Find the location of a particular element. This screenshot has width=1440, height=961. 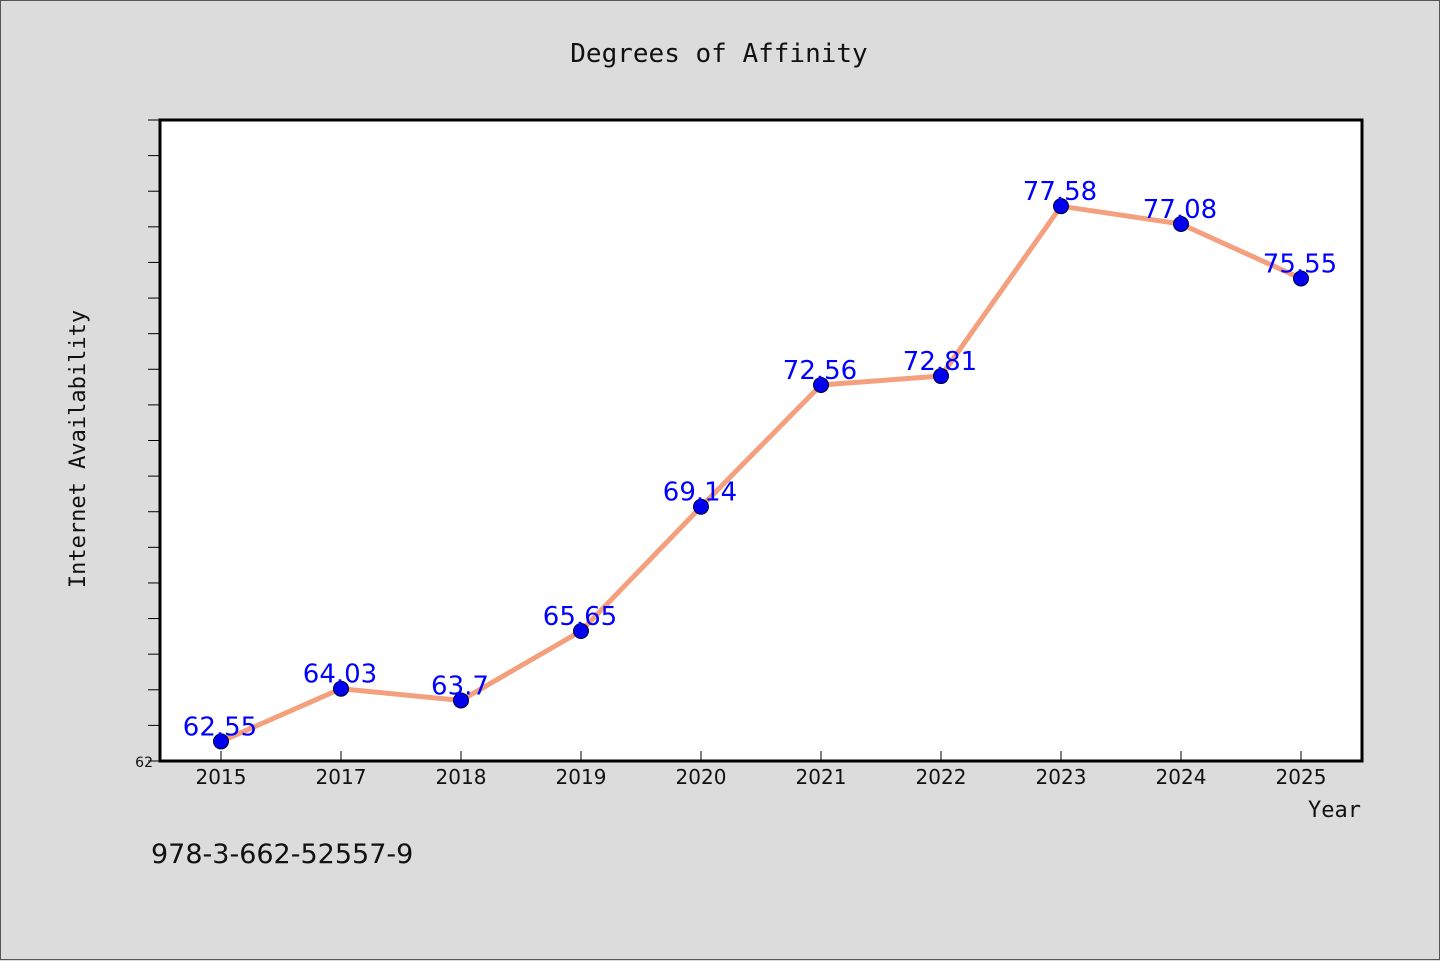

x-axis-ticks: 2015 2017 2018 2019 2020 2021 2022 2023 2024 2025 is located at coordinates (761, 770).